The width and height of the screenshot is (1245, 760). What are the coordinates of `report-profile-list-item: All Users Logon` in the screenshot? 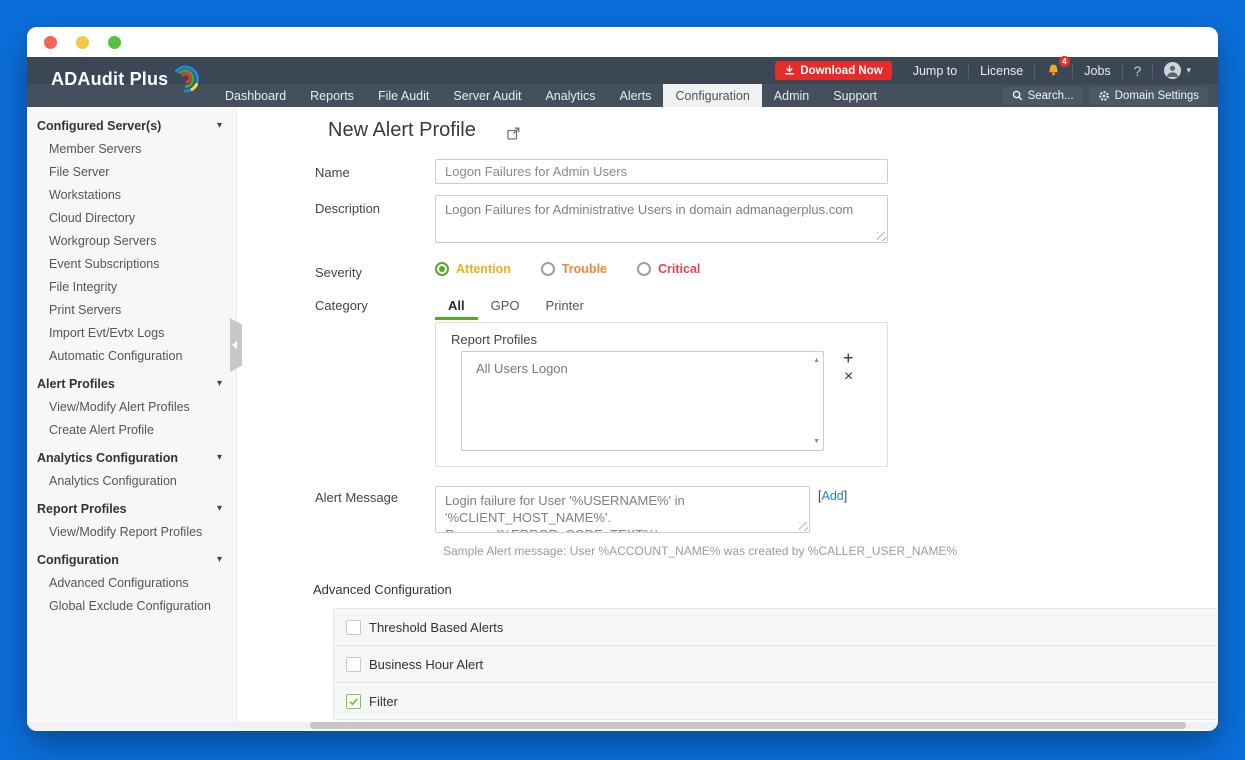 It's located at (522, 368).